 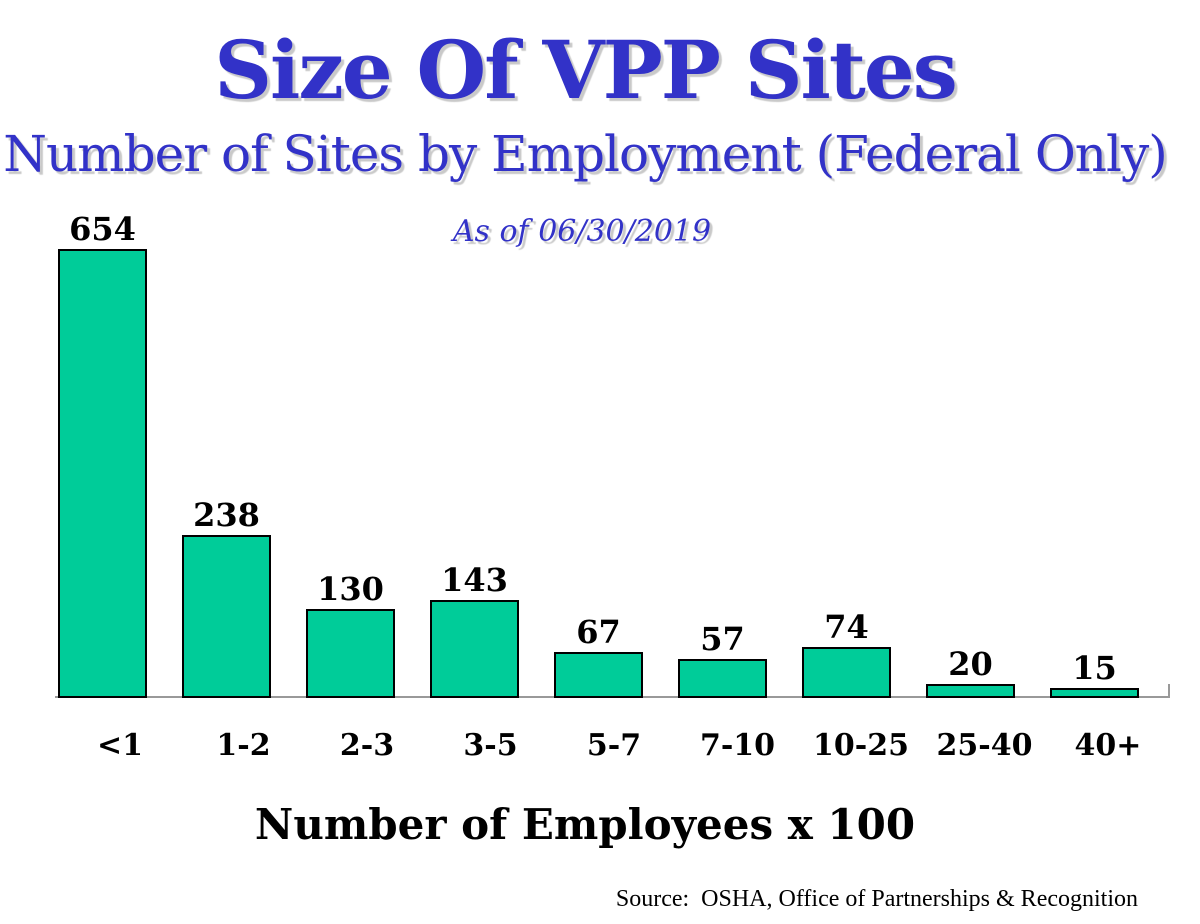 I want to click on bar-value-label: 67, so click(x=598, y=632).